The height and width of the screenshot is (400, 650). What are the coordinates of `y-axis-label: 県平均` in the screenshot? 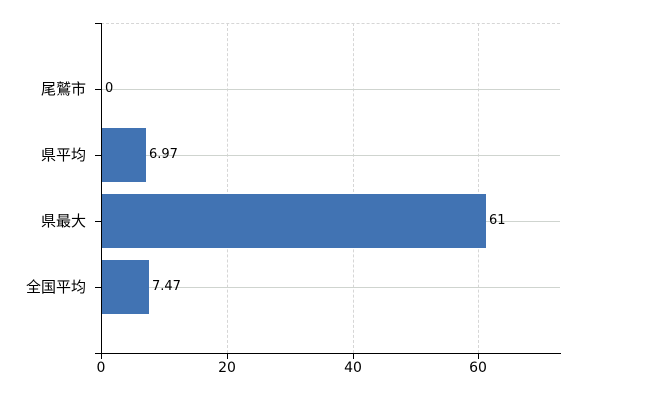 It's located at (63, 155).